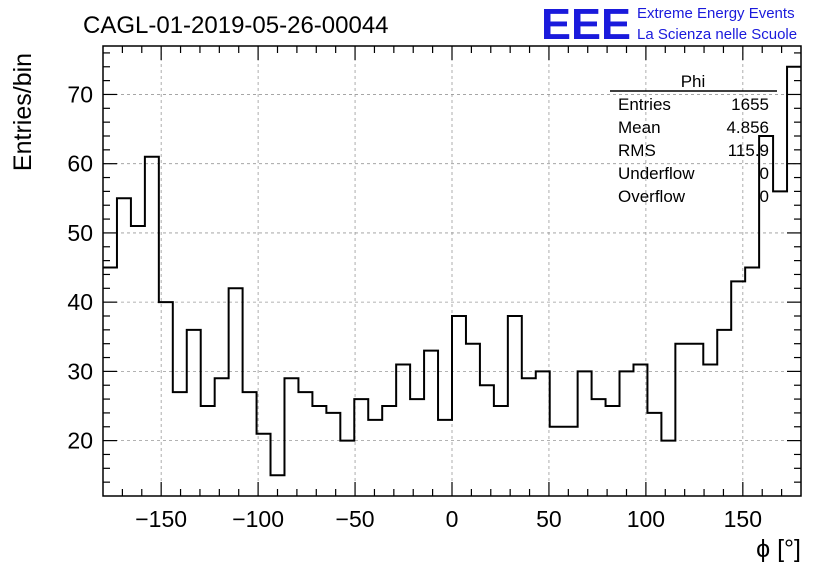 The image size is (836, 572). What do you see at coordinates (747, 127) in the screenshot?
I see `stats-row-value: 4.856` at bounding box center [747, 127].